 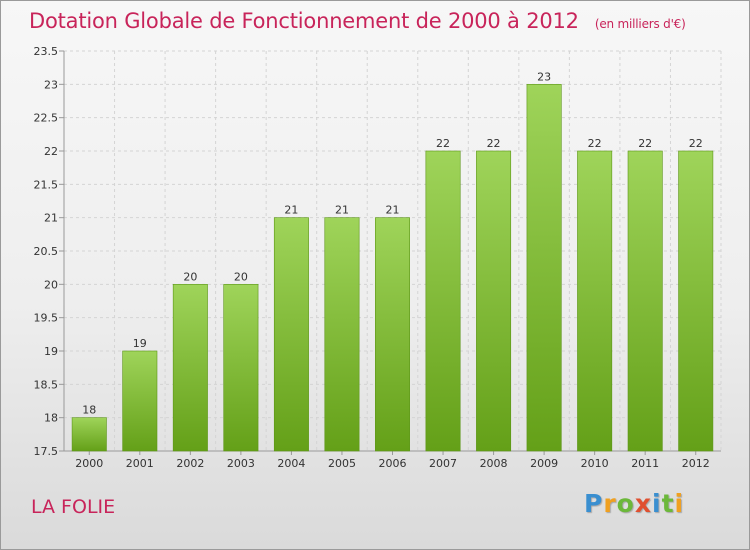 I want to click on x-tick-label: 2009, so click(x=544, y=463).